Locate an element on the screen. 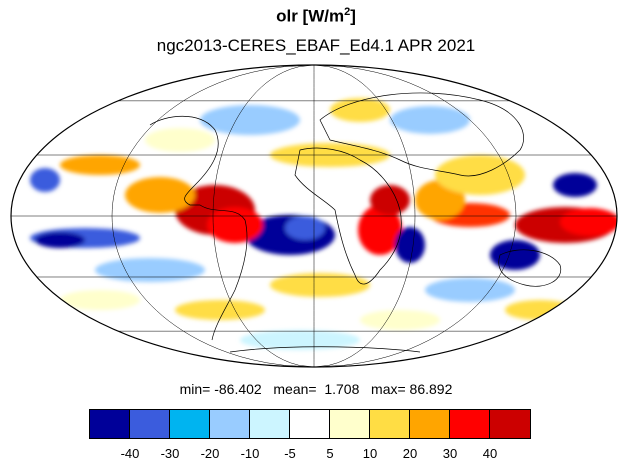 This screenshot has width=632, height=468. colorbar-tick-label: -20 is located at coordinates (210, 453).